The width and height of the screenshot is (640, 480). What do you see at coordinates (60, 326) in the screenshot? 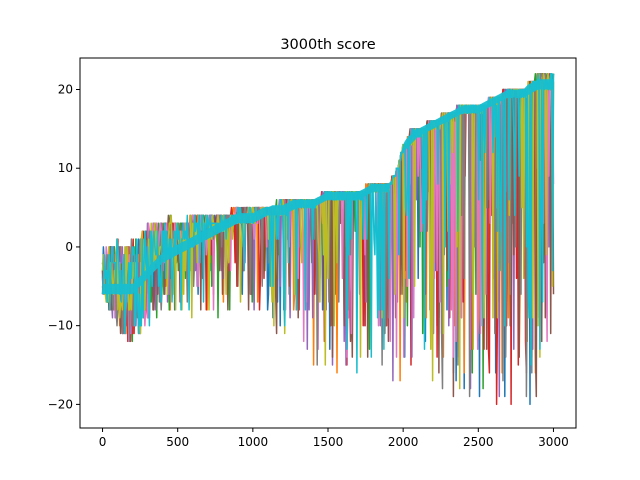
I see `y-tick-label: −10` at bounding box center [60, 326].